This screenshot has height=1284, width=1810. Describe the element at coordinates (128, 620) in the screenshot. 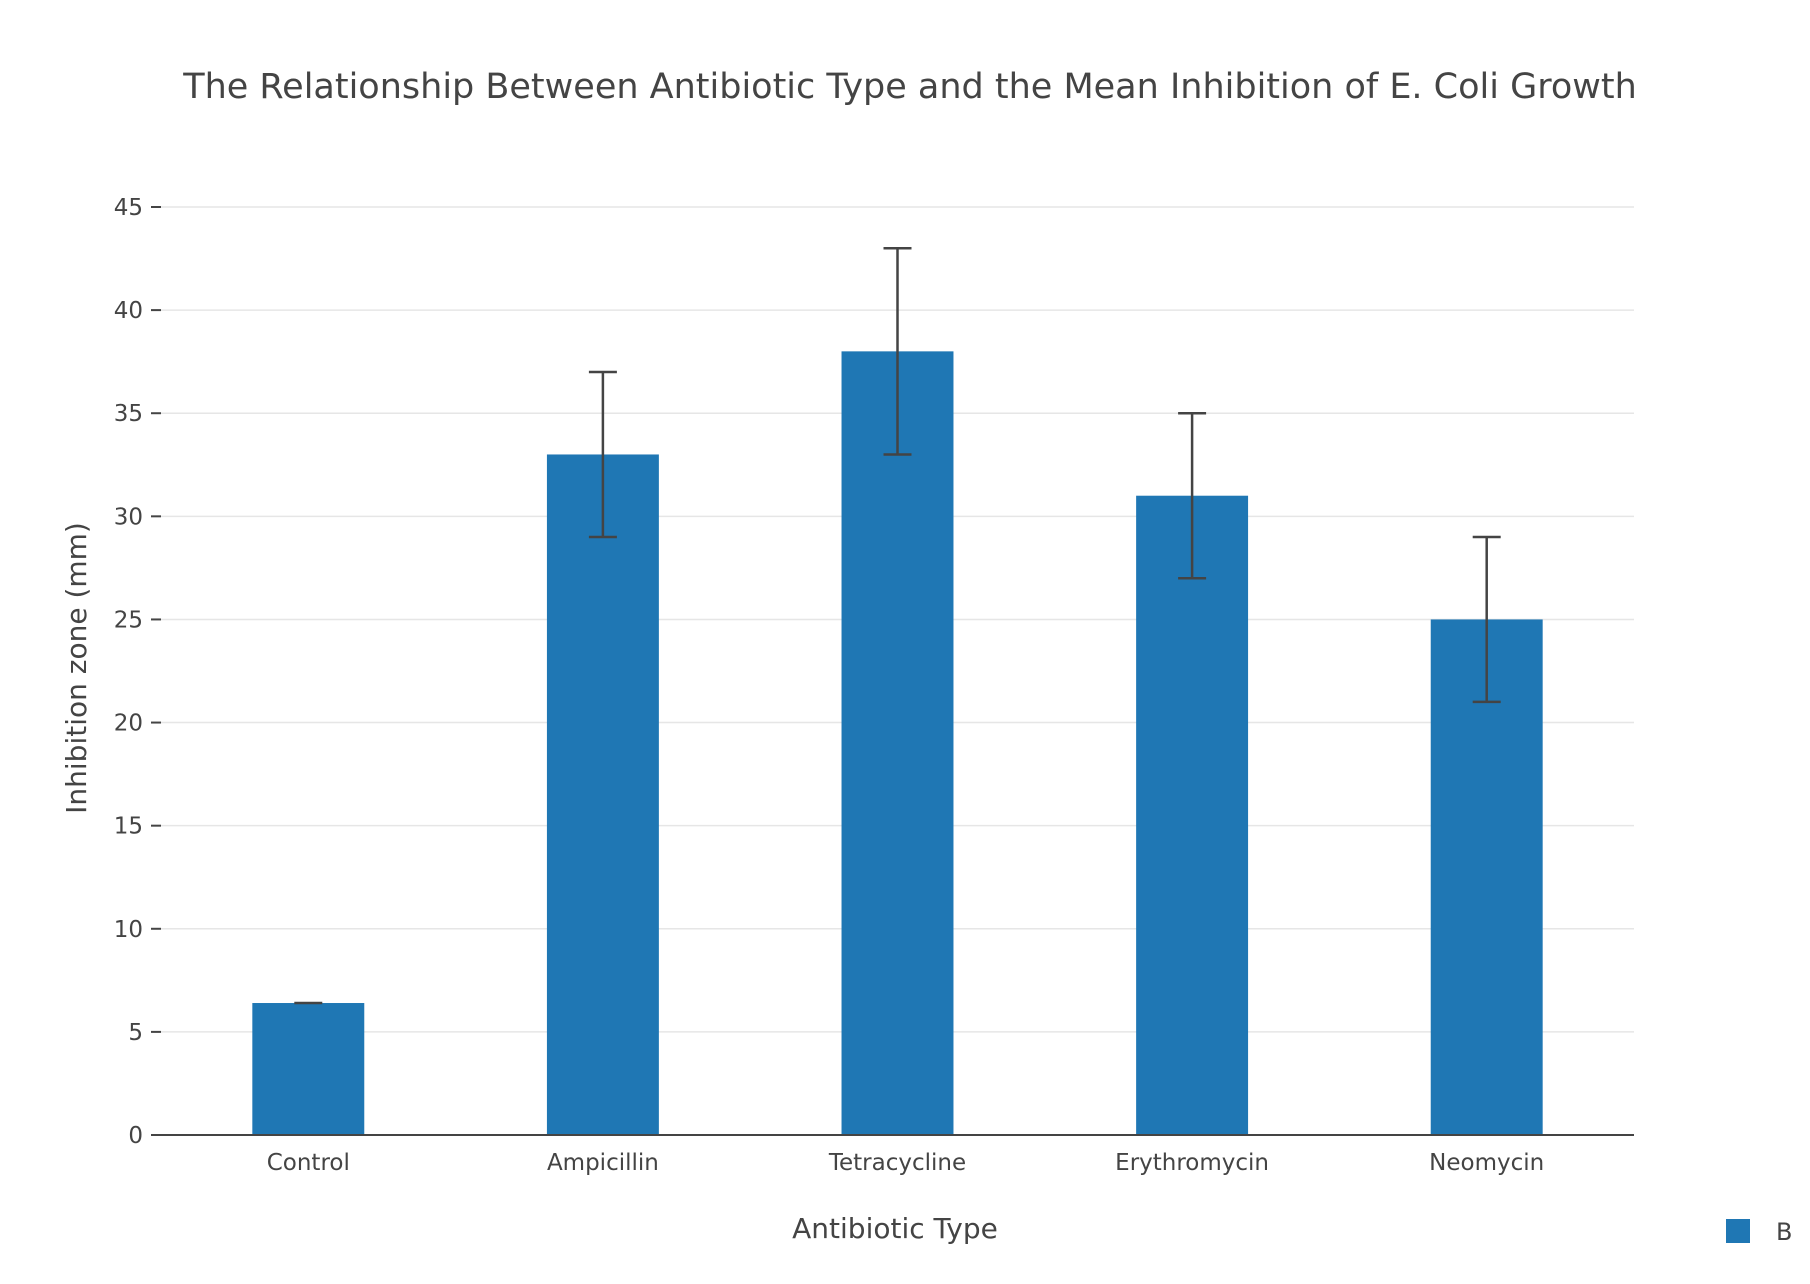

I see `y-tick-label-25: 25` at that location.